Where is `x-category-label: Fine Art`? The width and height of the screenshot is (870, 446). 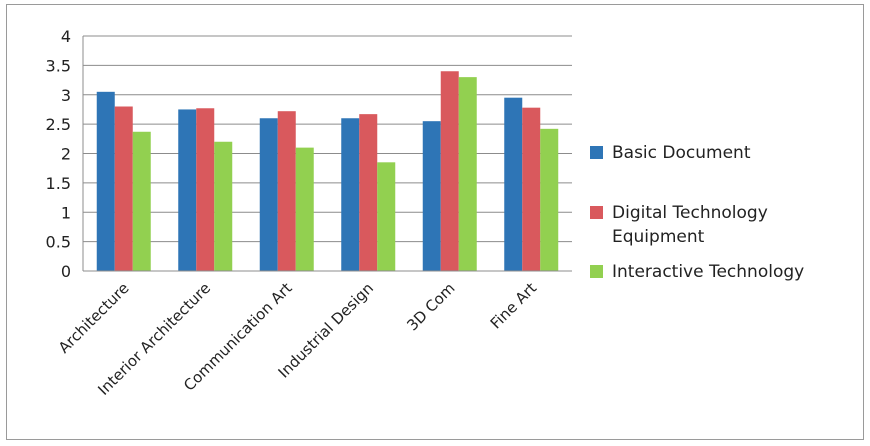
x-category-label: Fine Art is located at coordinates (513, 305).